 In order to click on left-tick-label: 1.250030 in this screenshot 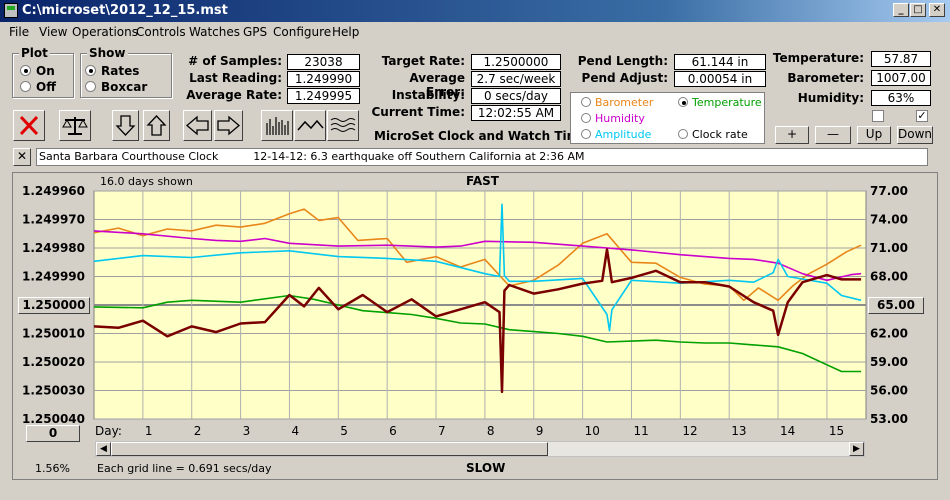, I will do `click(53, 391)`.